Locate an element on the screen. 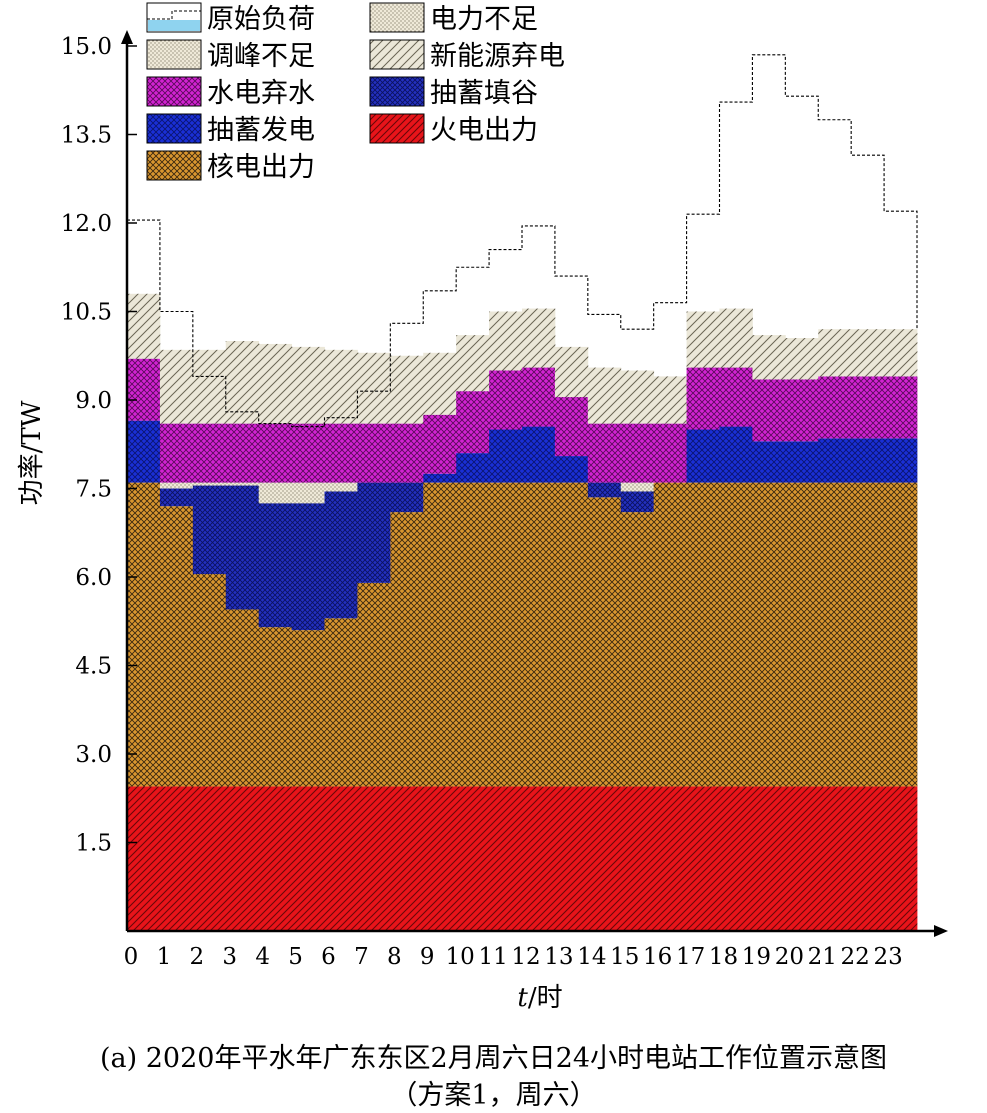 Image resolution: width=987 pixels, height=1113 pixels. legend-label-renewable_curtail: 新能源弃电 is located at coordinates (497, 56).